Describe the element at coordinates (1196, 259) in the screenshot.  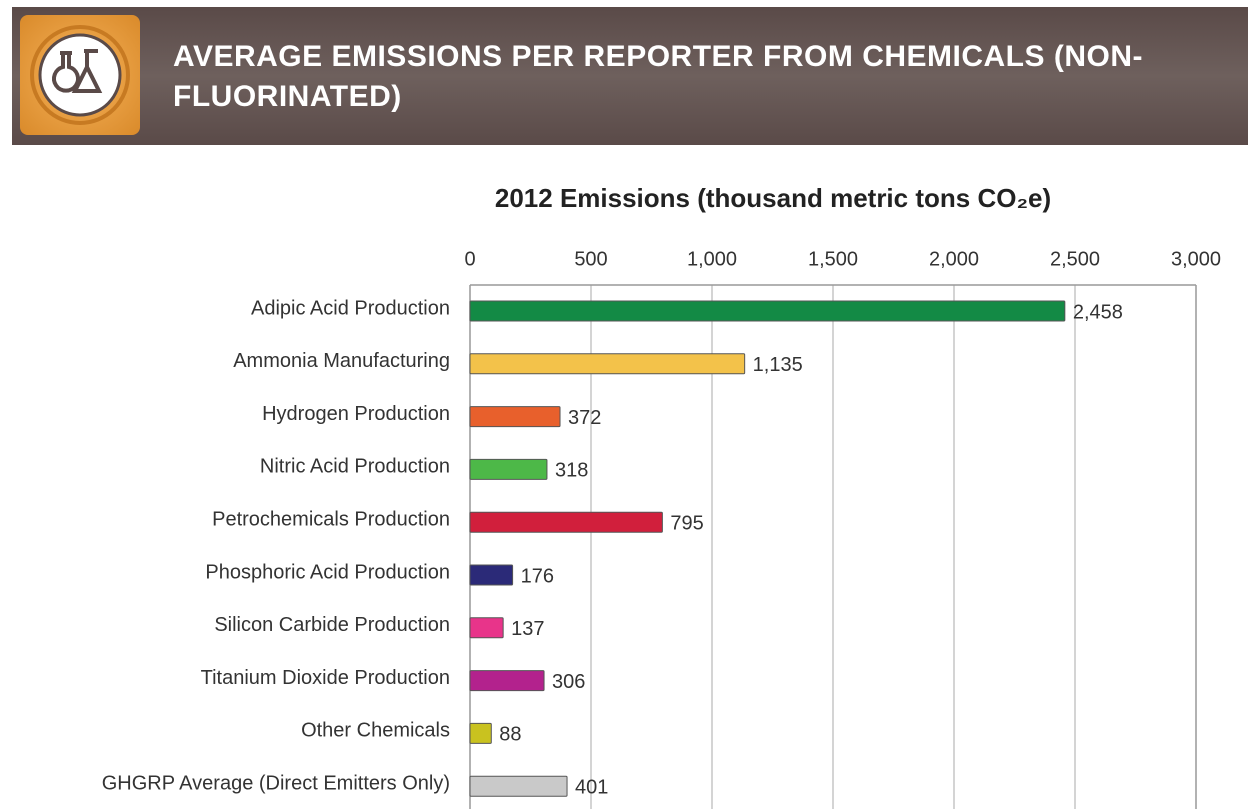
I see `x-tick-label: 3,000` at that location.